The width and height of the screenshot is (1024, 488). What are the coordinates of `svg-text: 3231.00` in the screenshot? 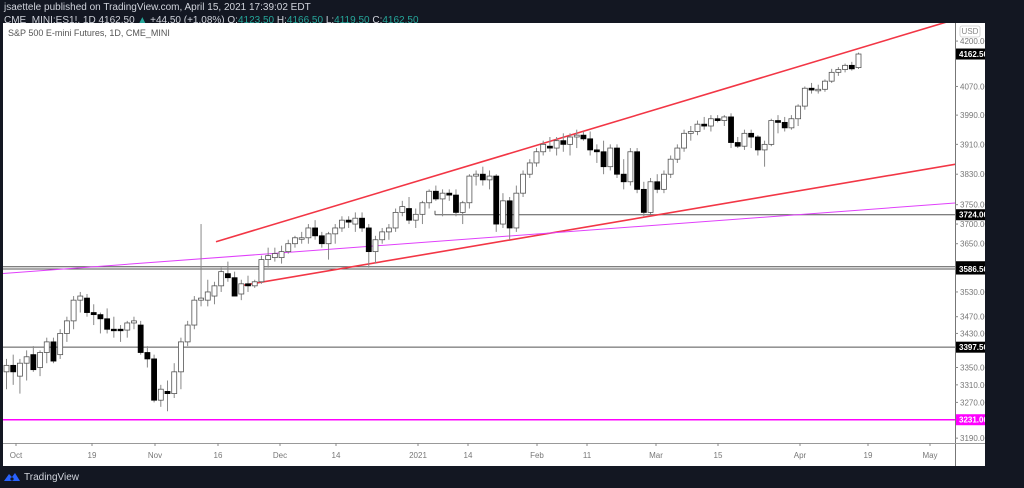 It's located at (972, 420).